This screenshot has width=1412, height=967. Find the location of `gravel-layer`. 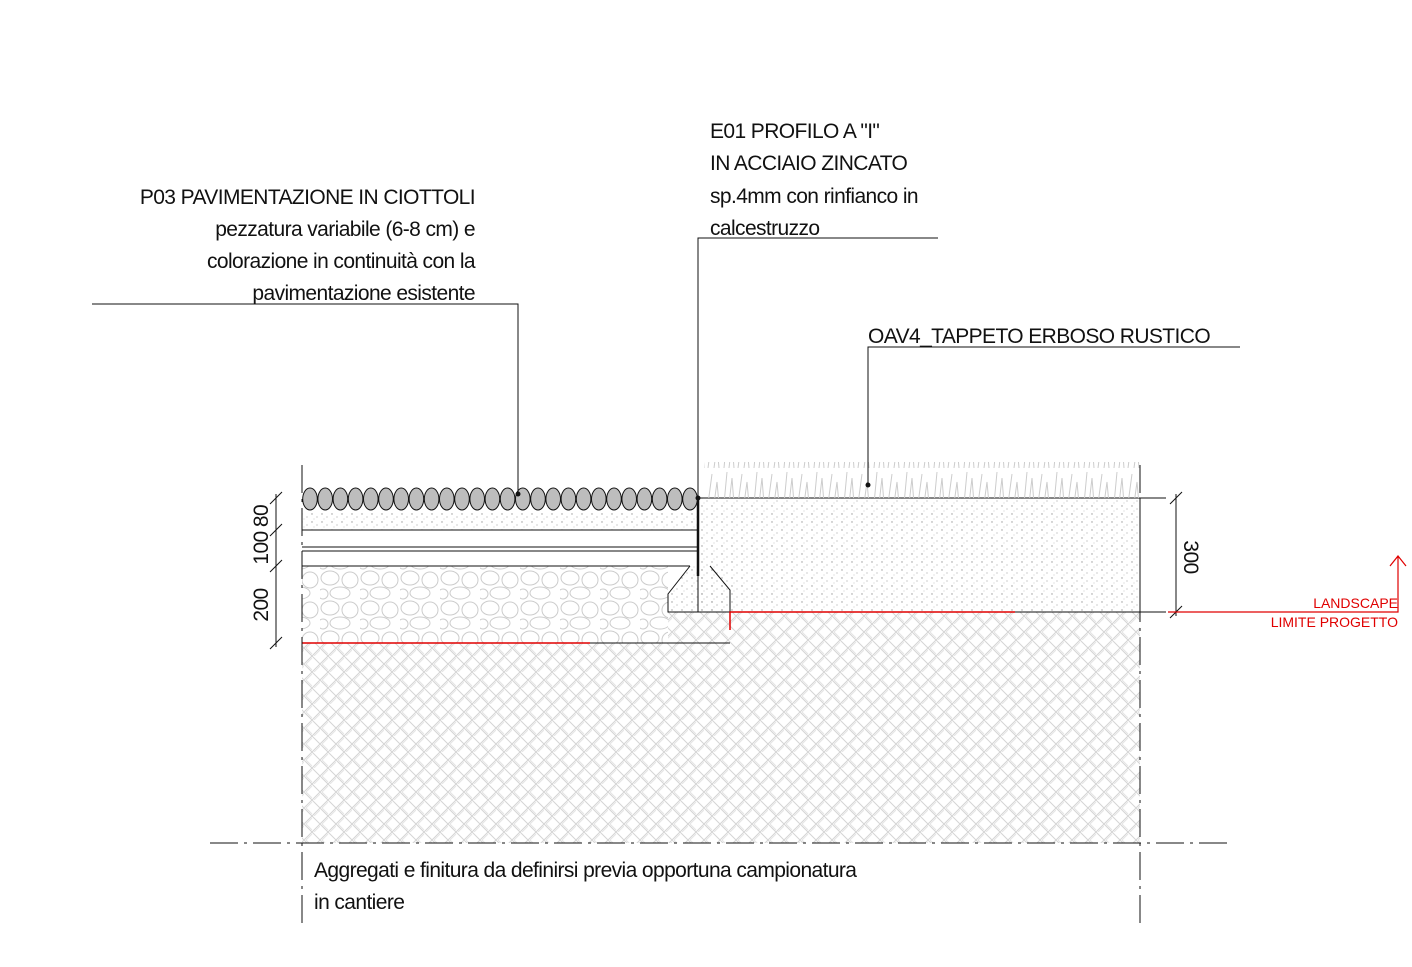

gravel-layer is located at coordinates (485, 604).